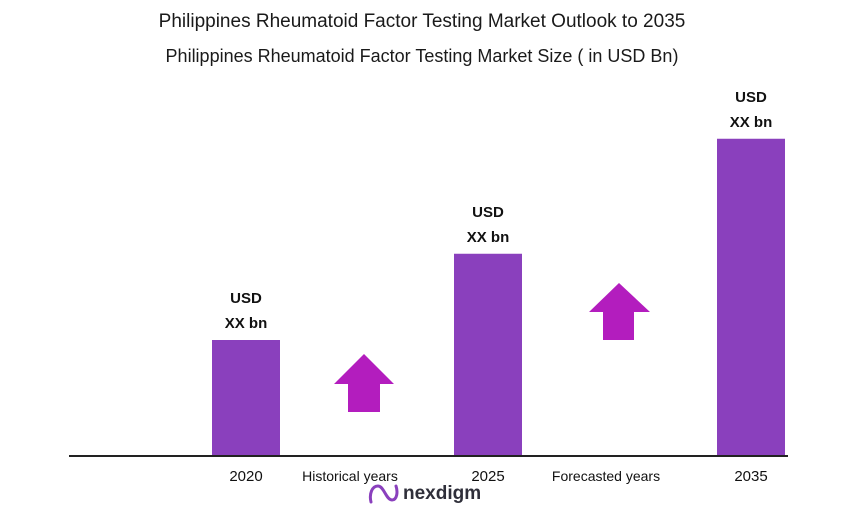 Image resolution: width=844 pixels, height=510 pixels. Describe the element at coordinates (245, 476) in the screenshot. I see `x-tick-label: 2020` at that location.